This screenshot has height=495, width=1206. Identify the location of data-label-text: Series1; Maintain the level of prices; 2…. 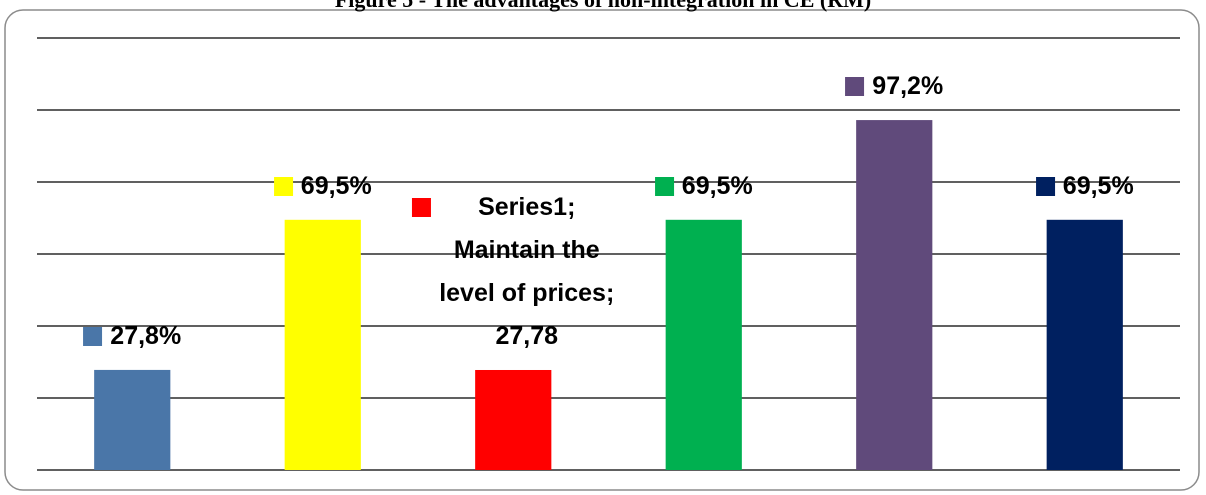
(527, 271).